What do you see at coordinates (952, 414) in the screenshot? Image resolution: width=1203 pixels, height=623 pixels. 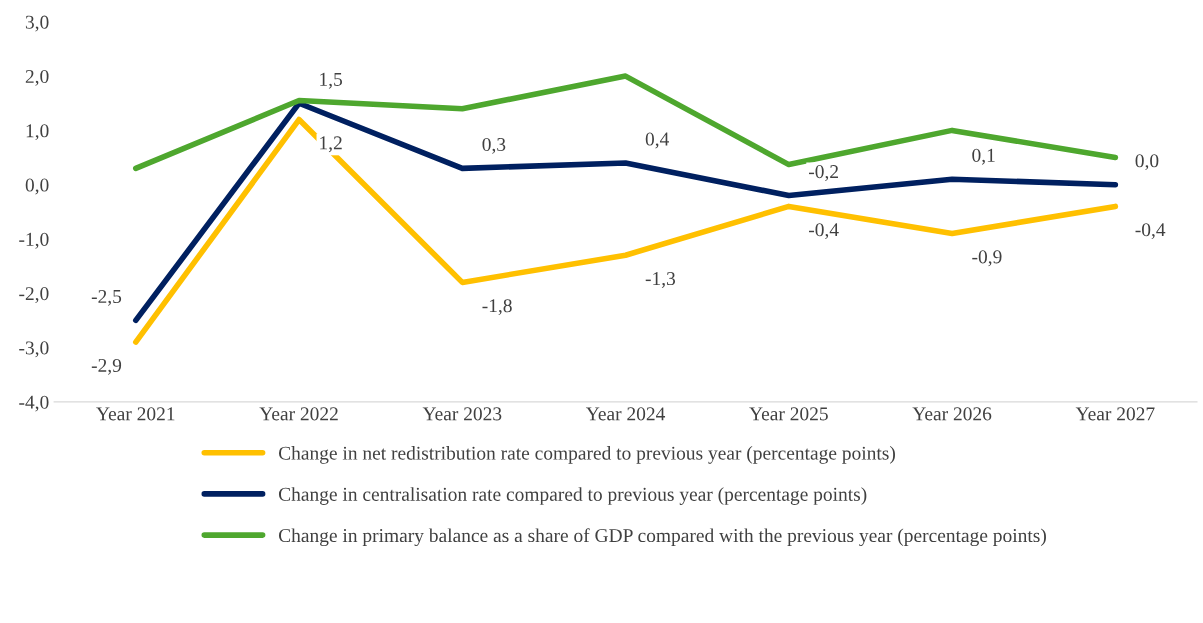 I see `x-tick-label: Year 2026` at bounding box center [952, 414].